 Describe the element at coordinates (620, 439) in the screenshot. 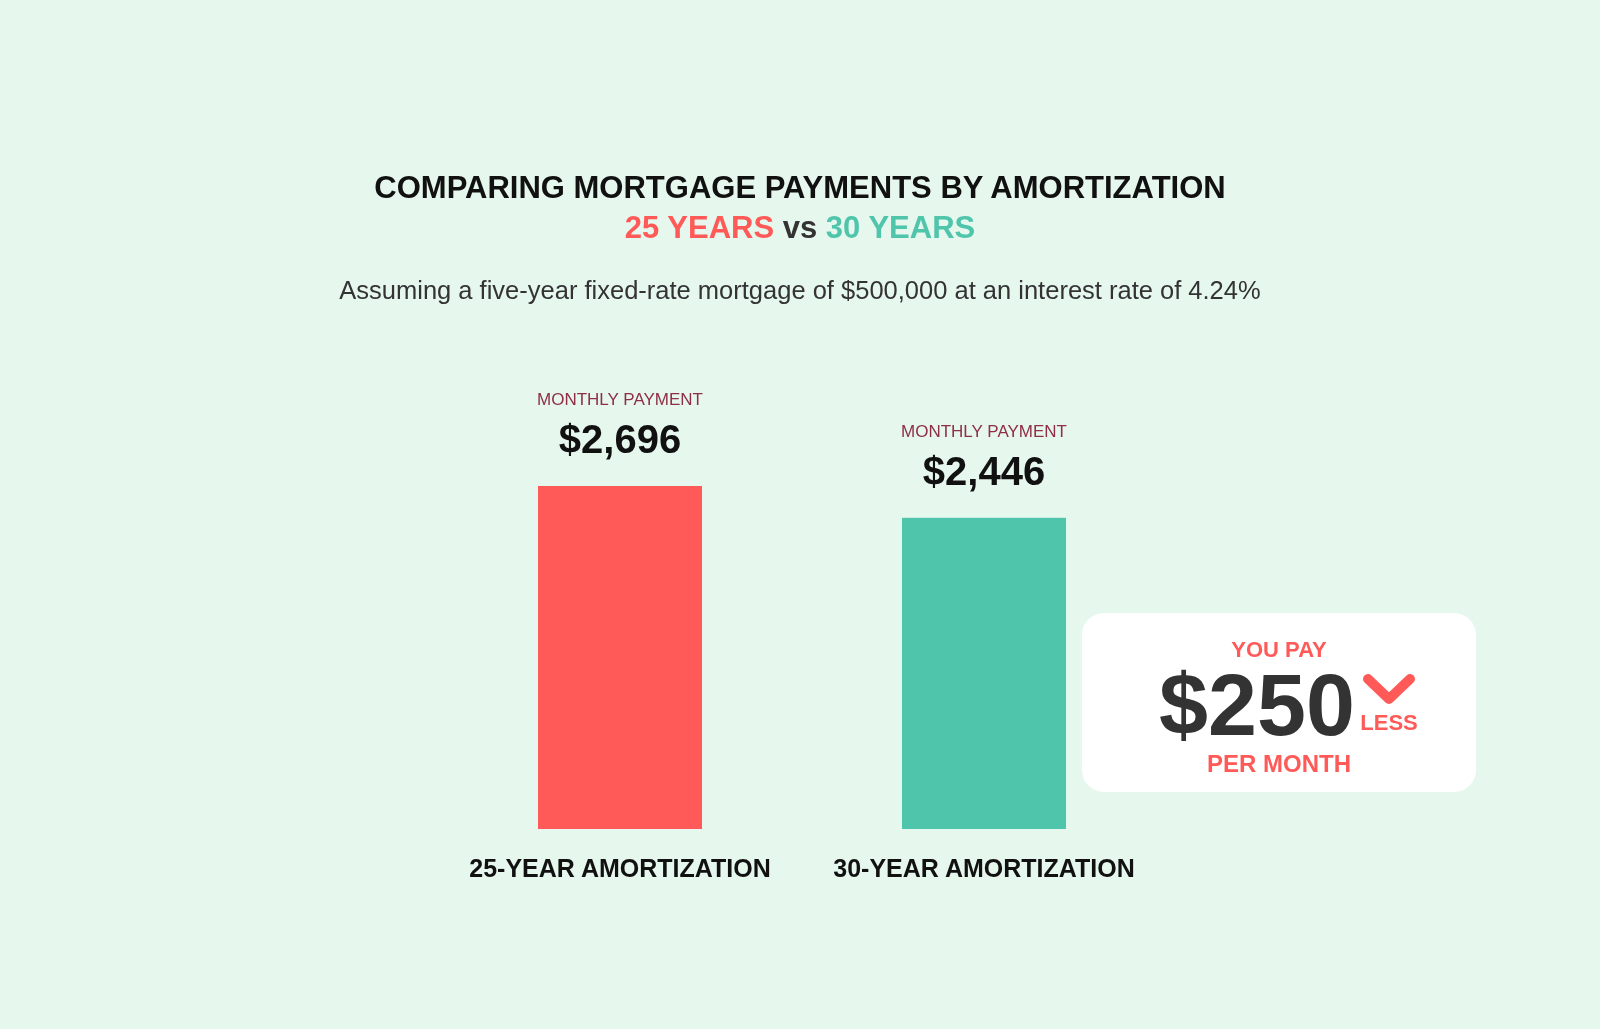

I see `data-label: $2,696` at that location.